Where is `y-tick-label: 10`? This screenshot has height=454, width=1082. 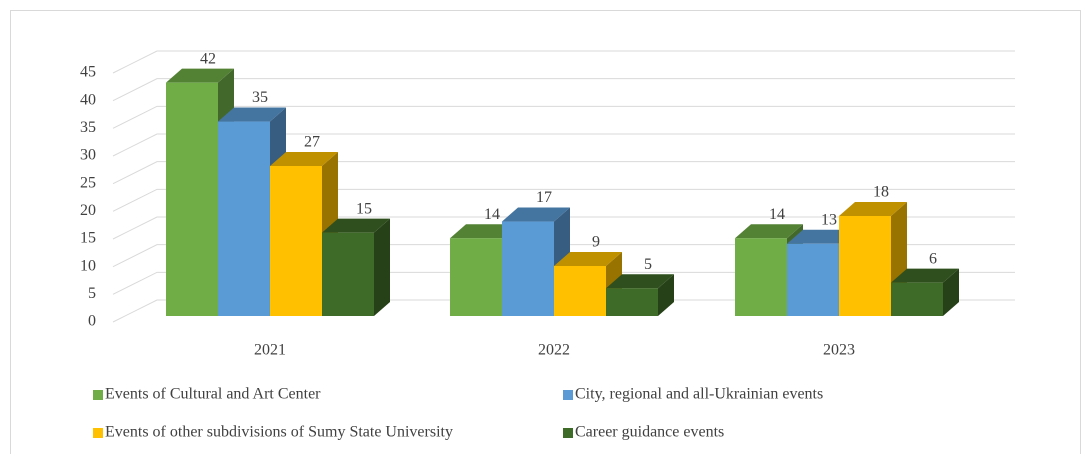
y-tick-label: 10 is located at coordinates (88, 265).